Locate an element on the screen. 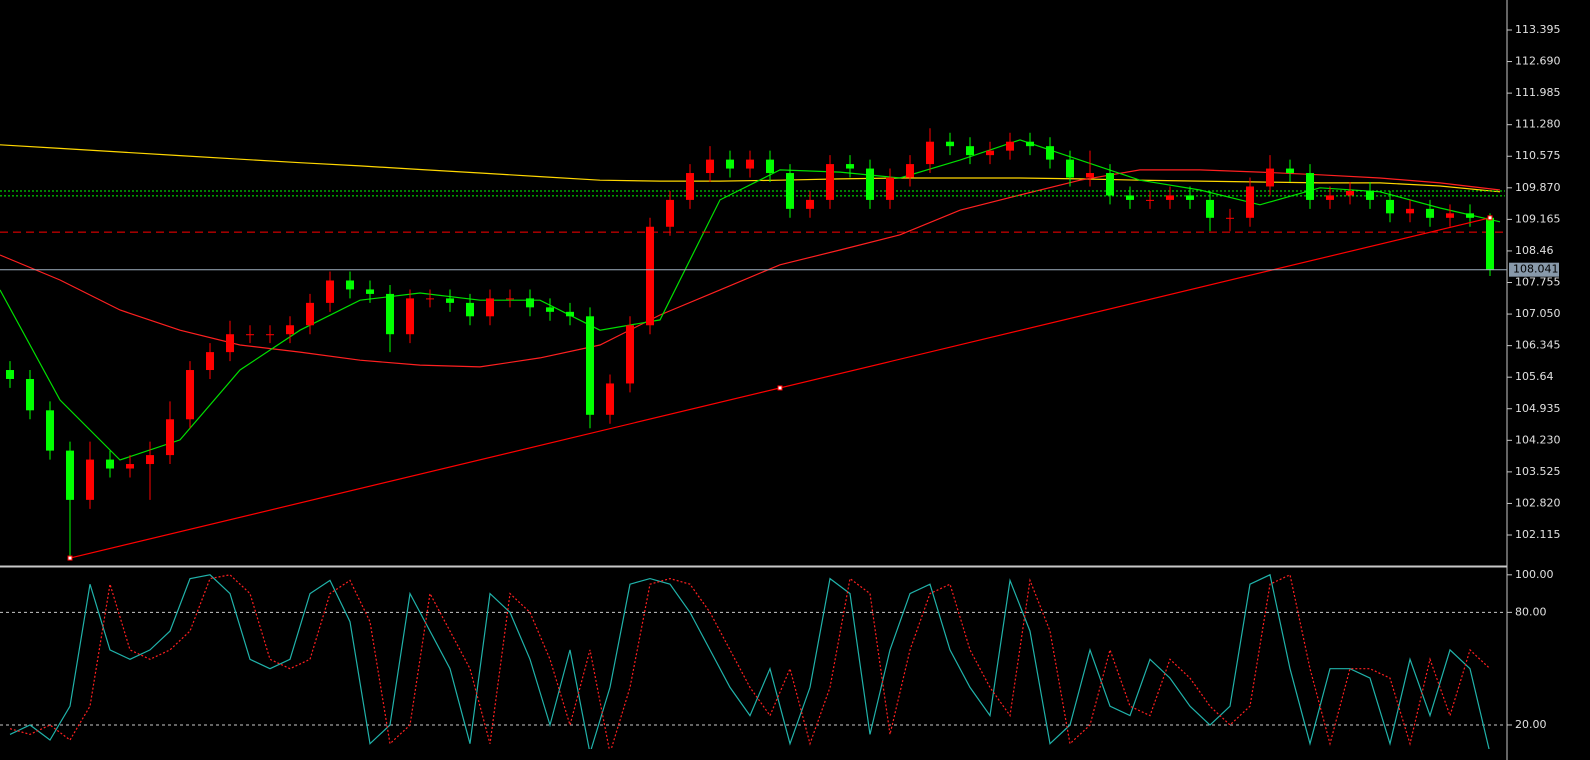 This screenshot has height=760, width=1590. last-price-box is located at coordinates (1534, 269).